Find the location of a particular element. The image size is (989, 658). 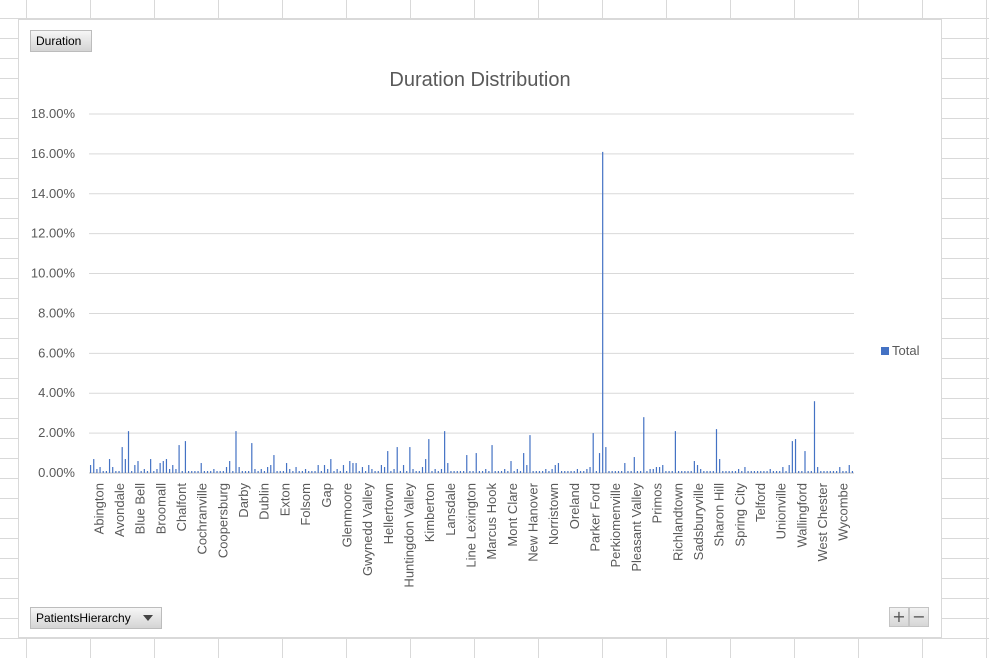

x-tick-label: Primos is located at coordinates (657, 503).